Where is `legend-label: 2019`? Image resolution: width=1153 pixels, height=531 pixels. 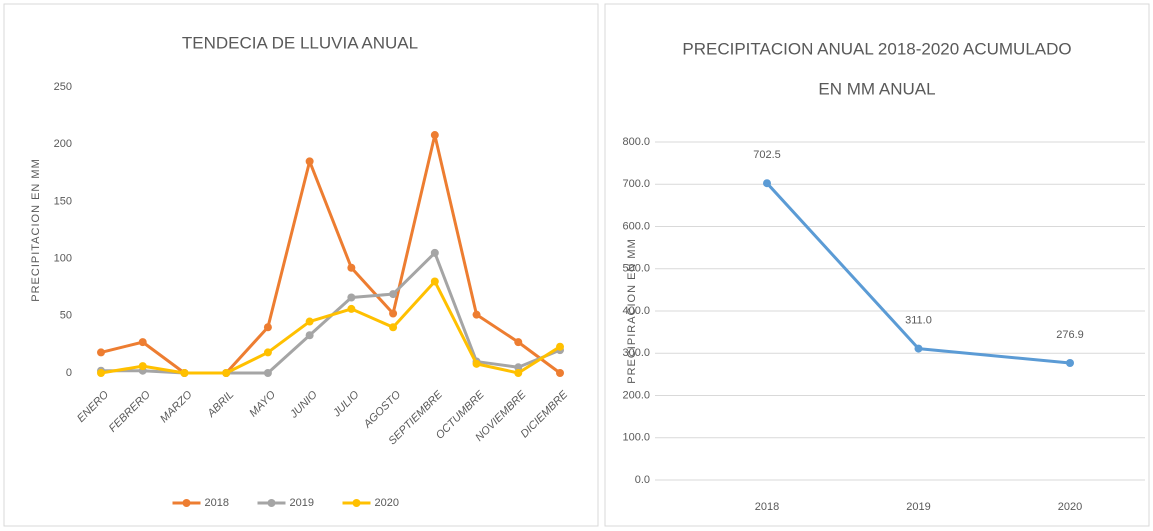 legend-label: 2019 is located at coordinates (302, 503).